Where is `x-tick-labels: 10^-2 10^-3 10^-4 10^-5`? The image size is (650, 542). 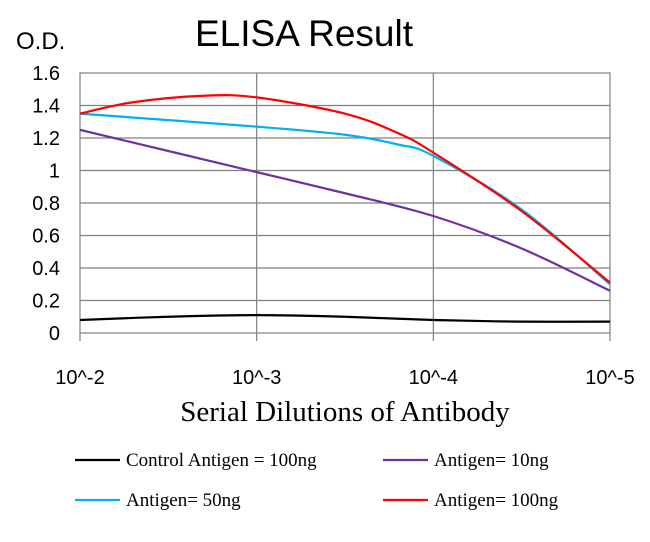
x-tick-labels: 10^-2 10^-3 10^-4 10^-5 is located at coordinates (344, 378).